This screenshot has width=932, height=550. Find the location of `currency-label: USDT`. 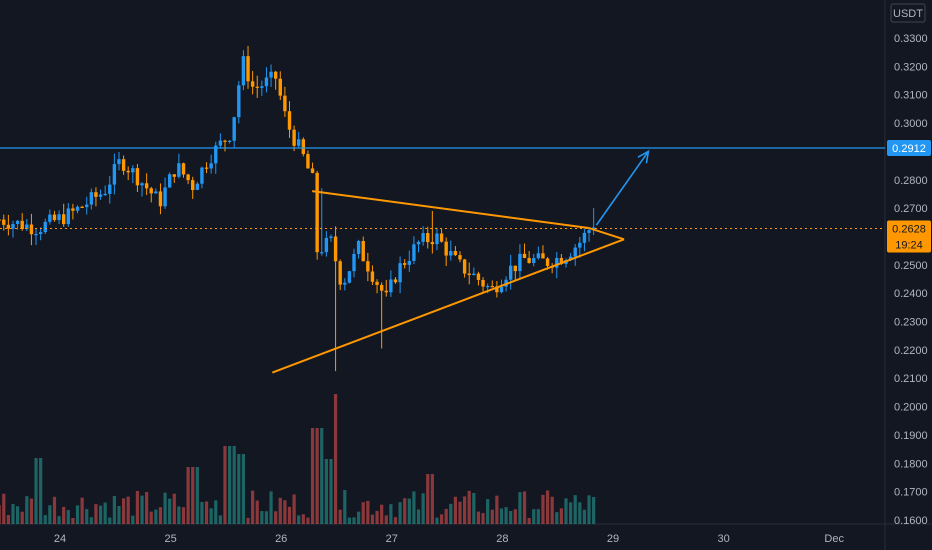

currency-label: USDT is located at coordinates (908, 14).